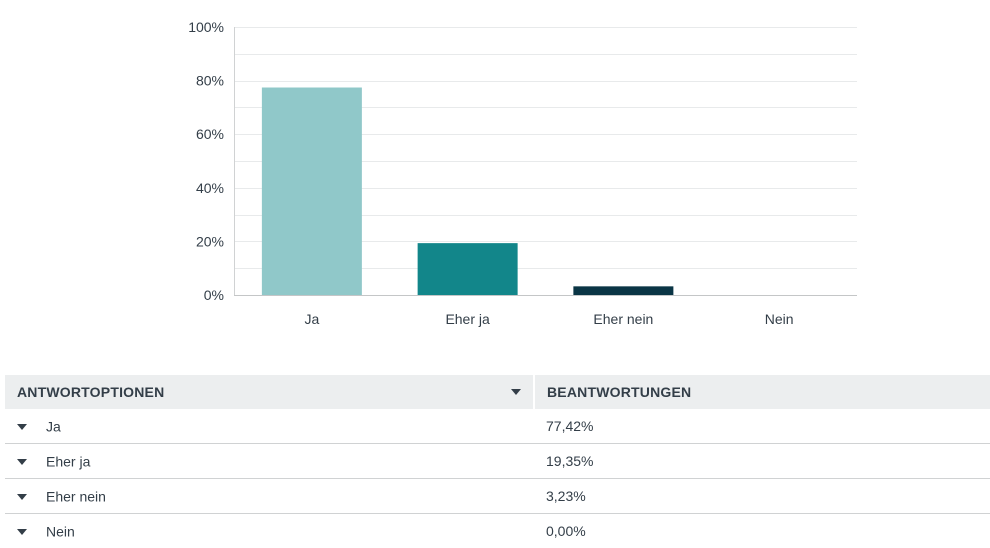  What do you see at coordinates (762, 392) in the screenshot?
I see `column-header-responses: BEANTWORTUNGEN` at bounding box center [762, 392].